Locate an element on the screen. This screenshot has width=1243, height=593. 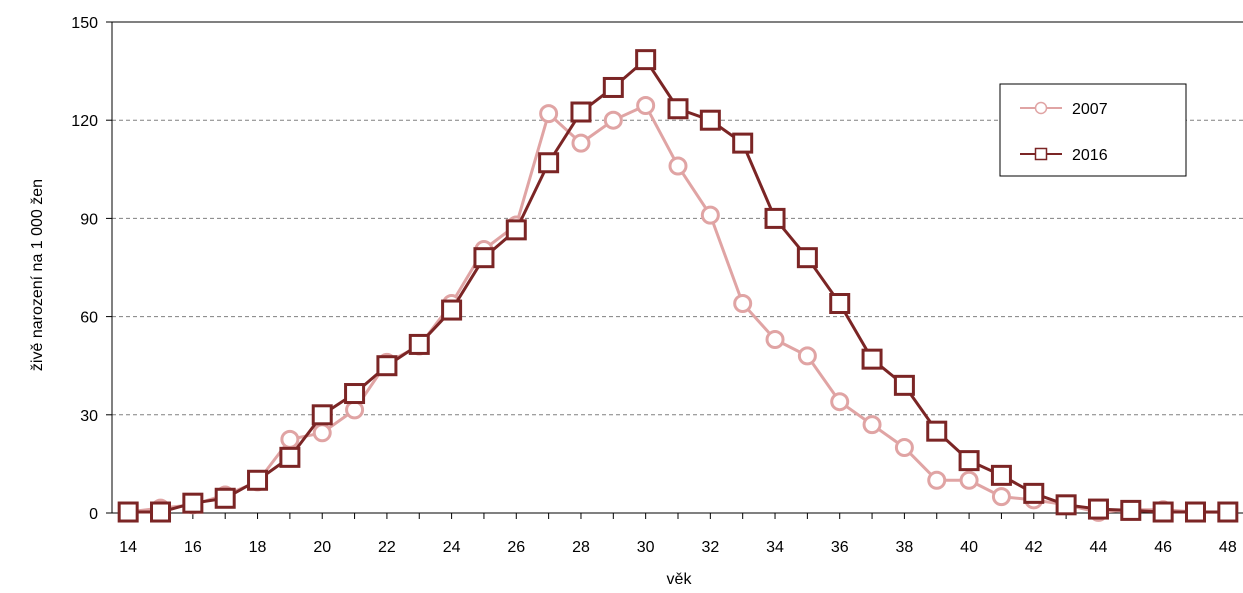
x-tick-label: 28 is located at coordinates (581, 547).